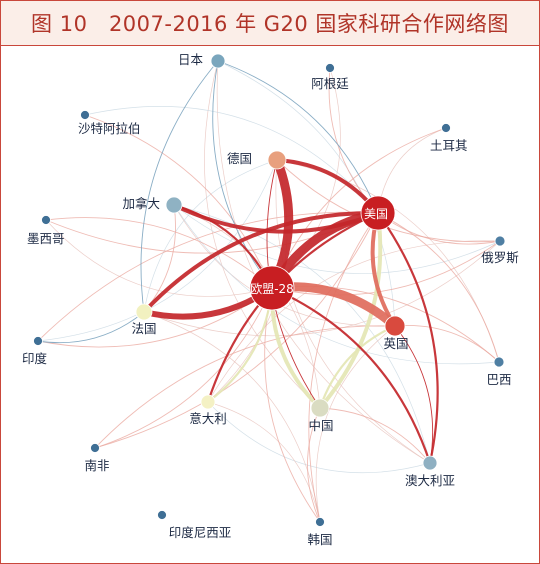  I want to click on title-bar: 图 10 2007-2016 年 G20 国家科研合作网络图, so click(270, 23).